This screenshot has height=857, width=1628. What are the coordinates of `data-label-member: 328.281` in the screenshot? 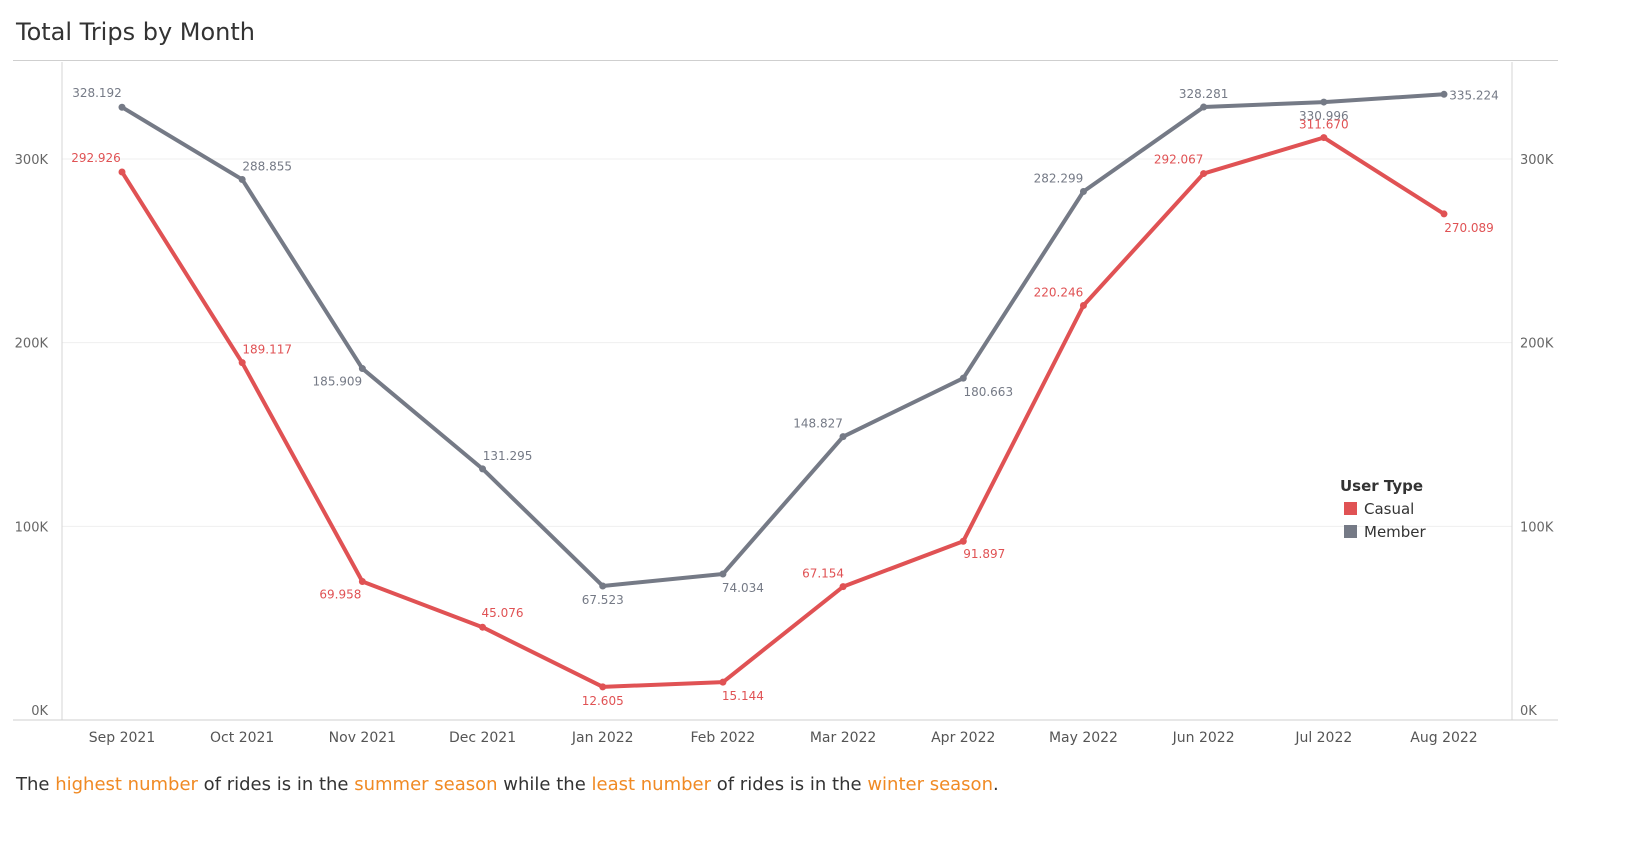 It's located at (1204, 94).